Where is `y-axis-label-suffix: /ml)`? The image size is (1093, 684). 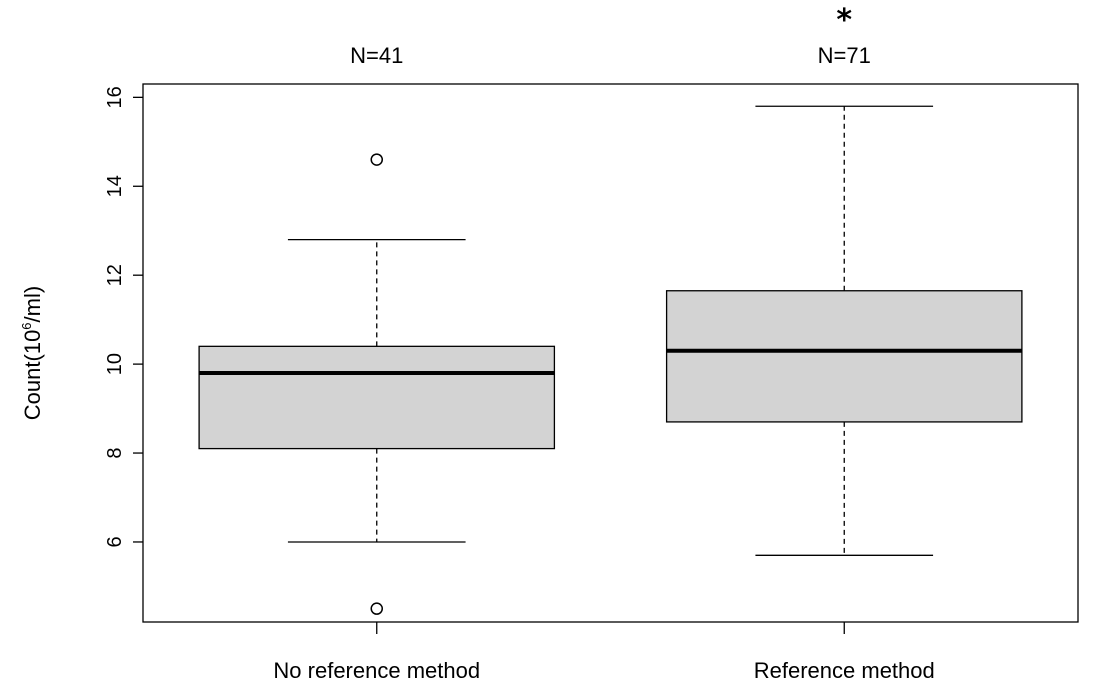
y-axis-label-suffix: /ml) is located at coordinates (32, 304).